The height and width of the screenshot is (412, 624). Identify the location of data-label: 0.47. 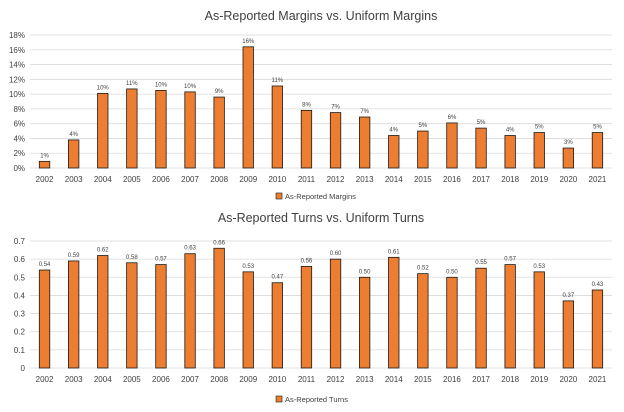
(278, 278).